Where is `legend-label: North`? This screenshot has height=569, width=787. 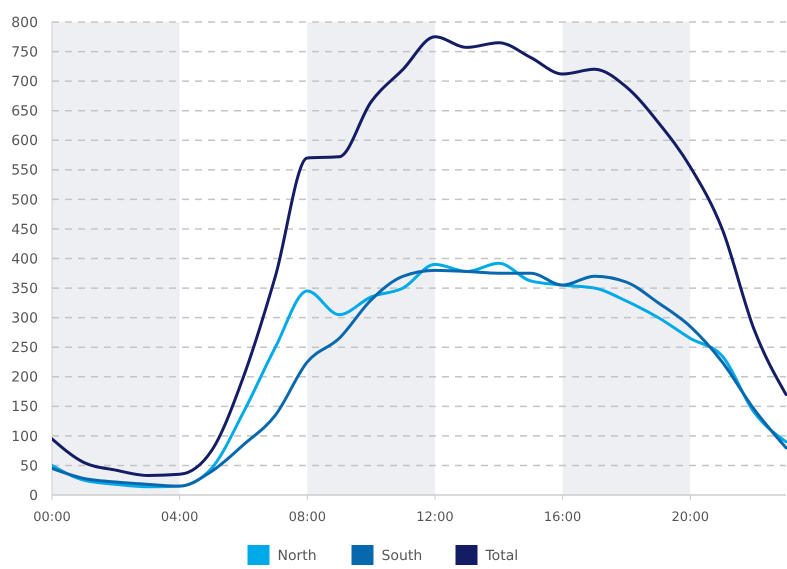 legend-label: North is located at coordinates (297, 556).